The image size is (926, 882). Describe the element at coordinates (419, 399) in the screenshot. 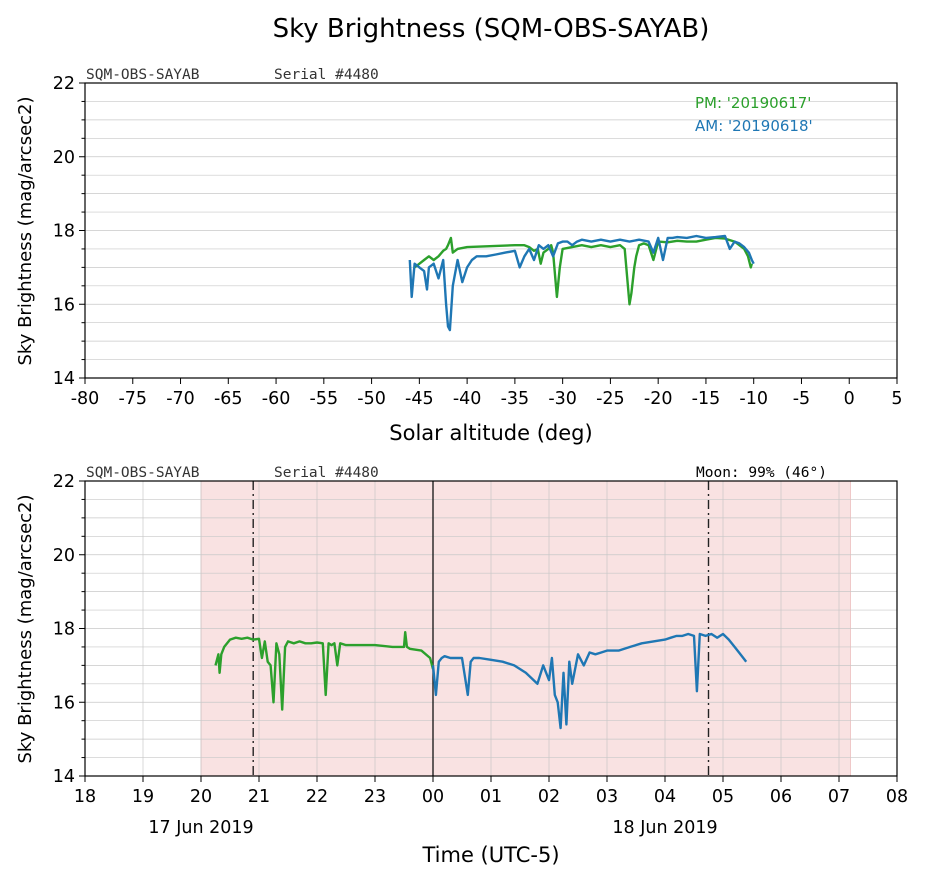

I see `x-tick-label: -45` at that location.